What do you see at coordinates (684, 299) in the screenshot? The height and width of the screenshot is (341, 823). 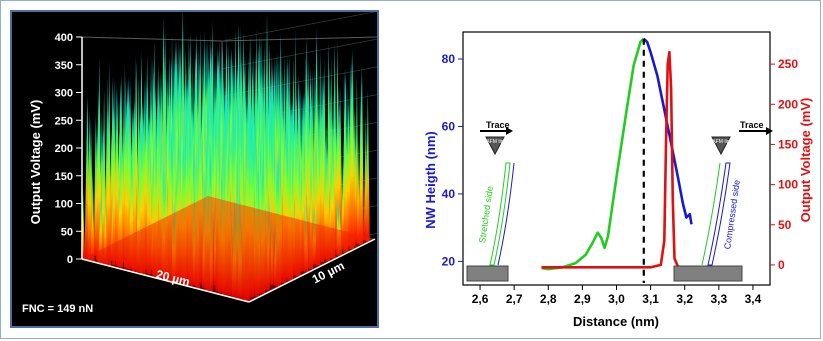 I see `x-tick-label: 3,2` at bounding box center [684, 299].